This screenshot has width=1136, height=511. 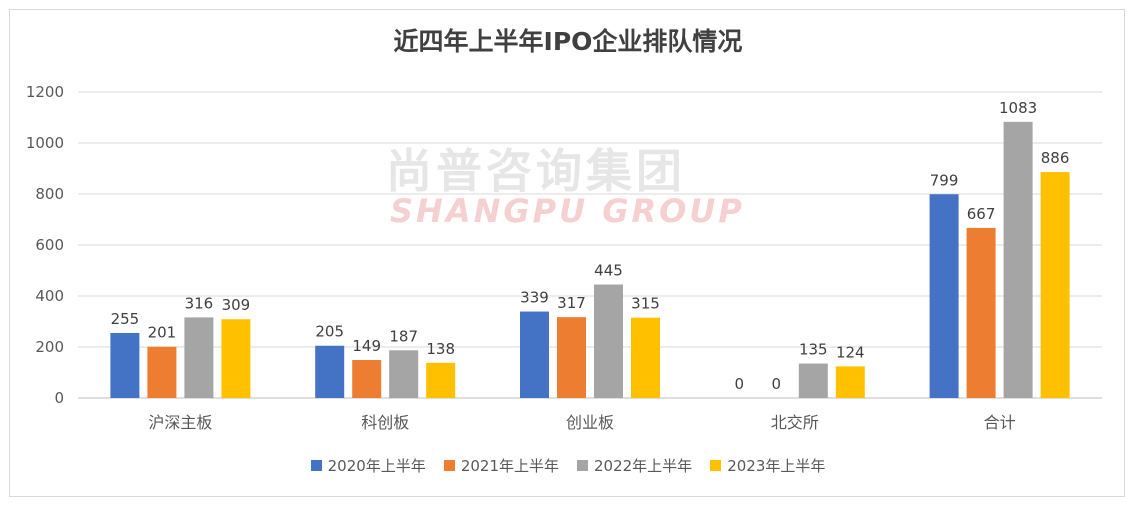 I want to click on y-tick-label: 200, so click(x=49, y=347).